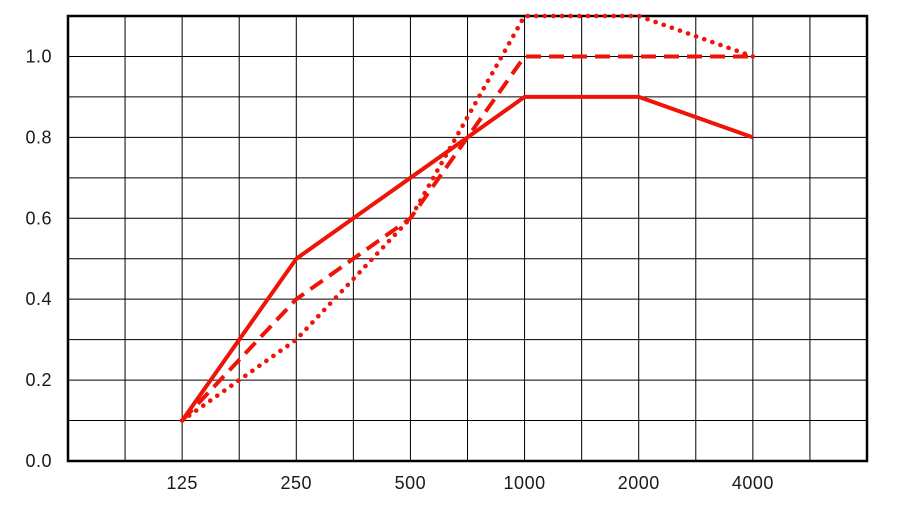  I want to click on x-tick-label: 125, so click(182, 483).